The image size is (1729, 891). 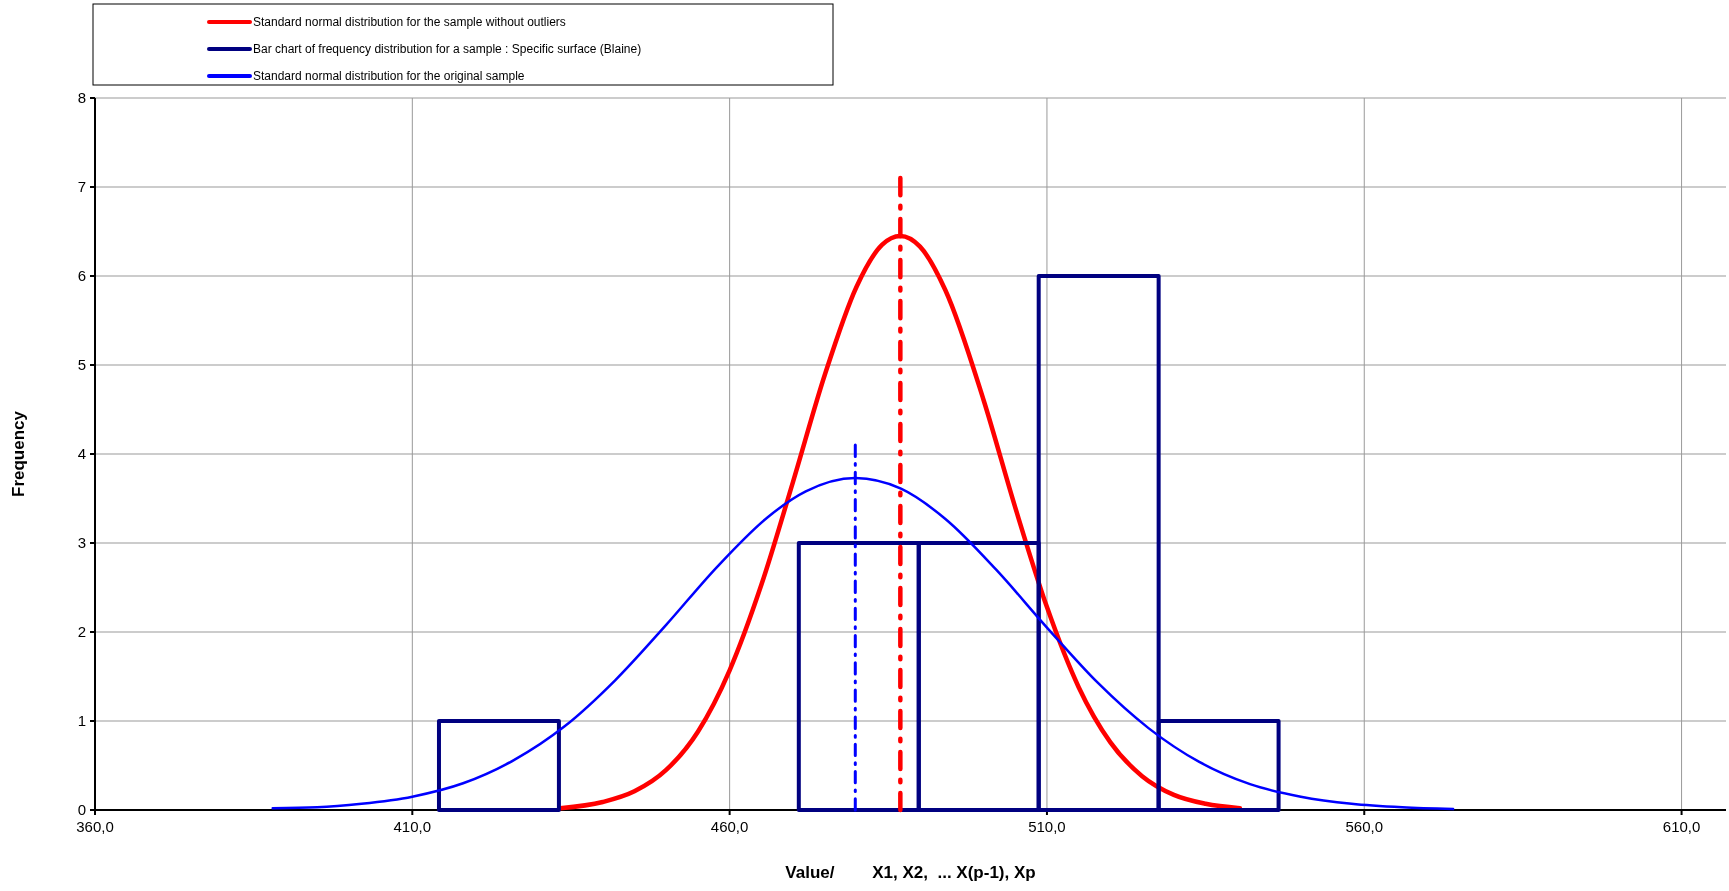 What do you see at coordinates (409, 22) in the screenshot?
I see `legend-label: Standard normal distribution for the sample without outliers` at bounding box center [409, 22].